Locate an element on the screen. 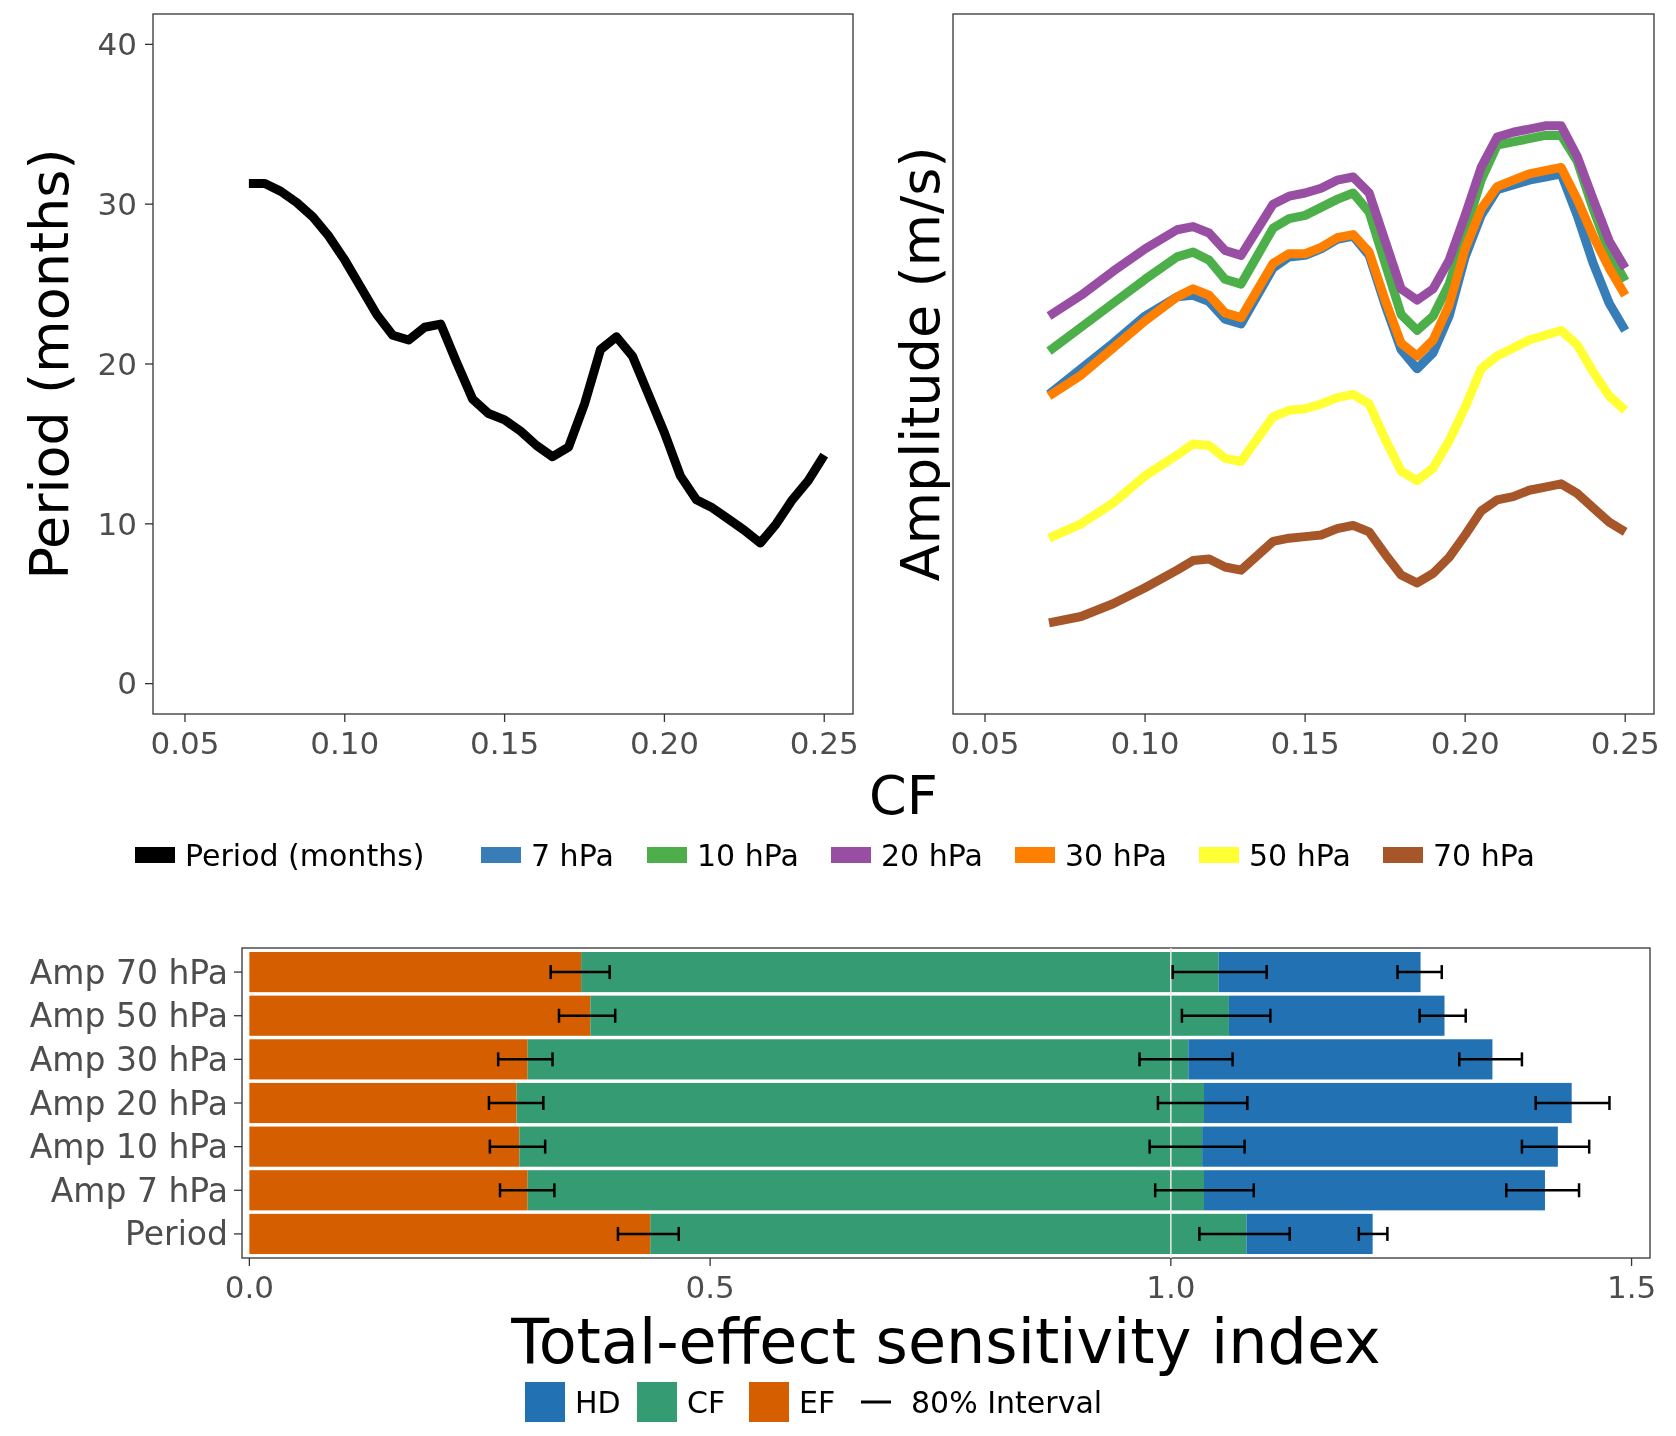 The height and width of the screenshot is (1436, 1676). y-tick-label: 20 is located at coordinates (117, 363).